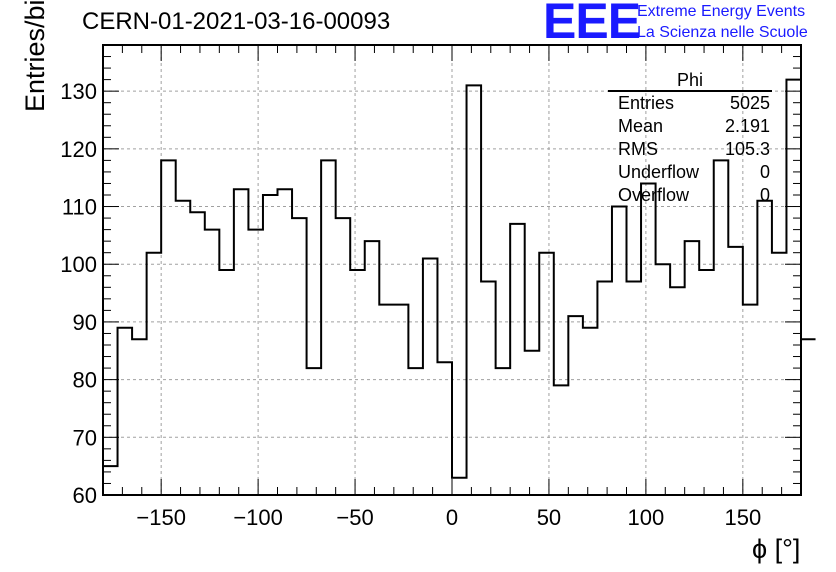 The width and height of the screenshot is (836, 572). What do you see at coordinates (85, 322) in the screenshot?
I see `y-tick-label: 90` at bounding box center [85, 322].